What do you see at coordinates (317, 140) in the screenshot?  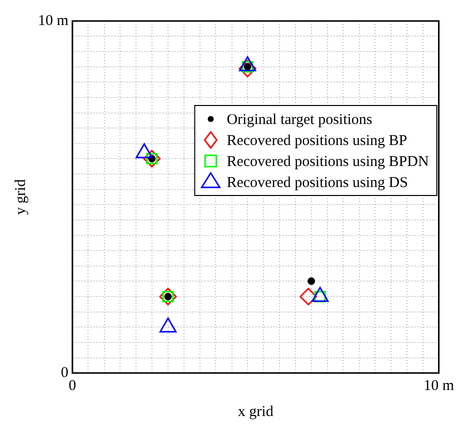 I see `legend-label: Recovered positions using BP` at bounding box center [317, 140].